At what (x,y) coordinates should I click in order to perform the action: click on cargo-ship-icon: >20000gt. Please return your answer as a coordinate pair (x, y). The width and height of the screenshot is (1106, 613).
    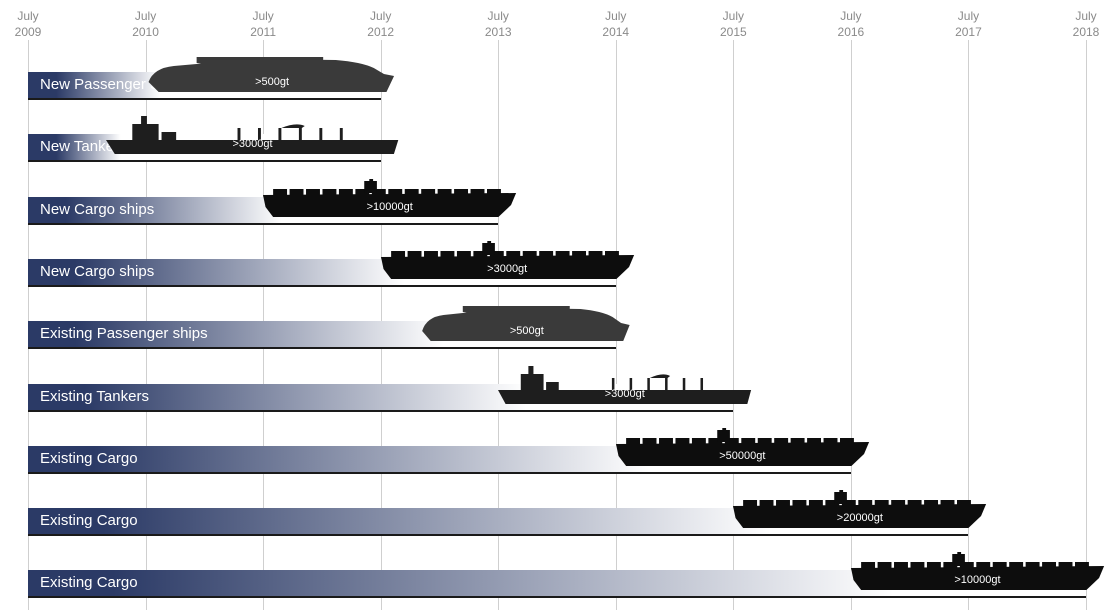
    Looking at the image, I should click on (860, 510).